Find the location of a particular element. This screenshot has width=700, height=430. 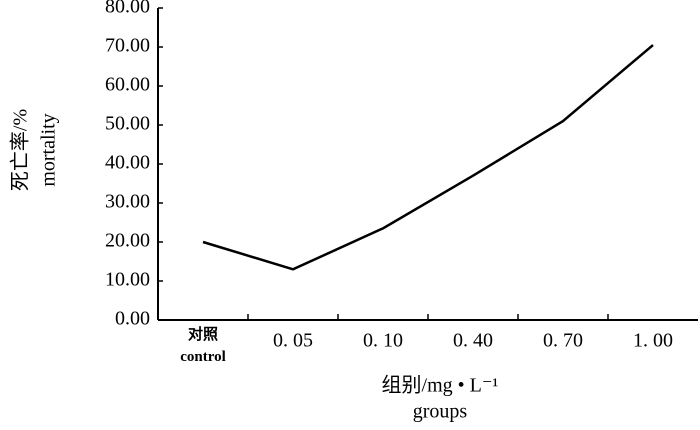

y-tick-label: 20.00 is located at coordinates (127, 241).